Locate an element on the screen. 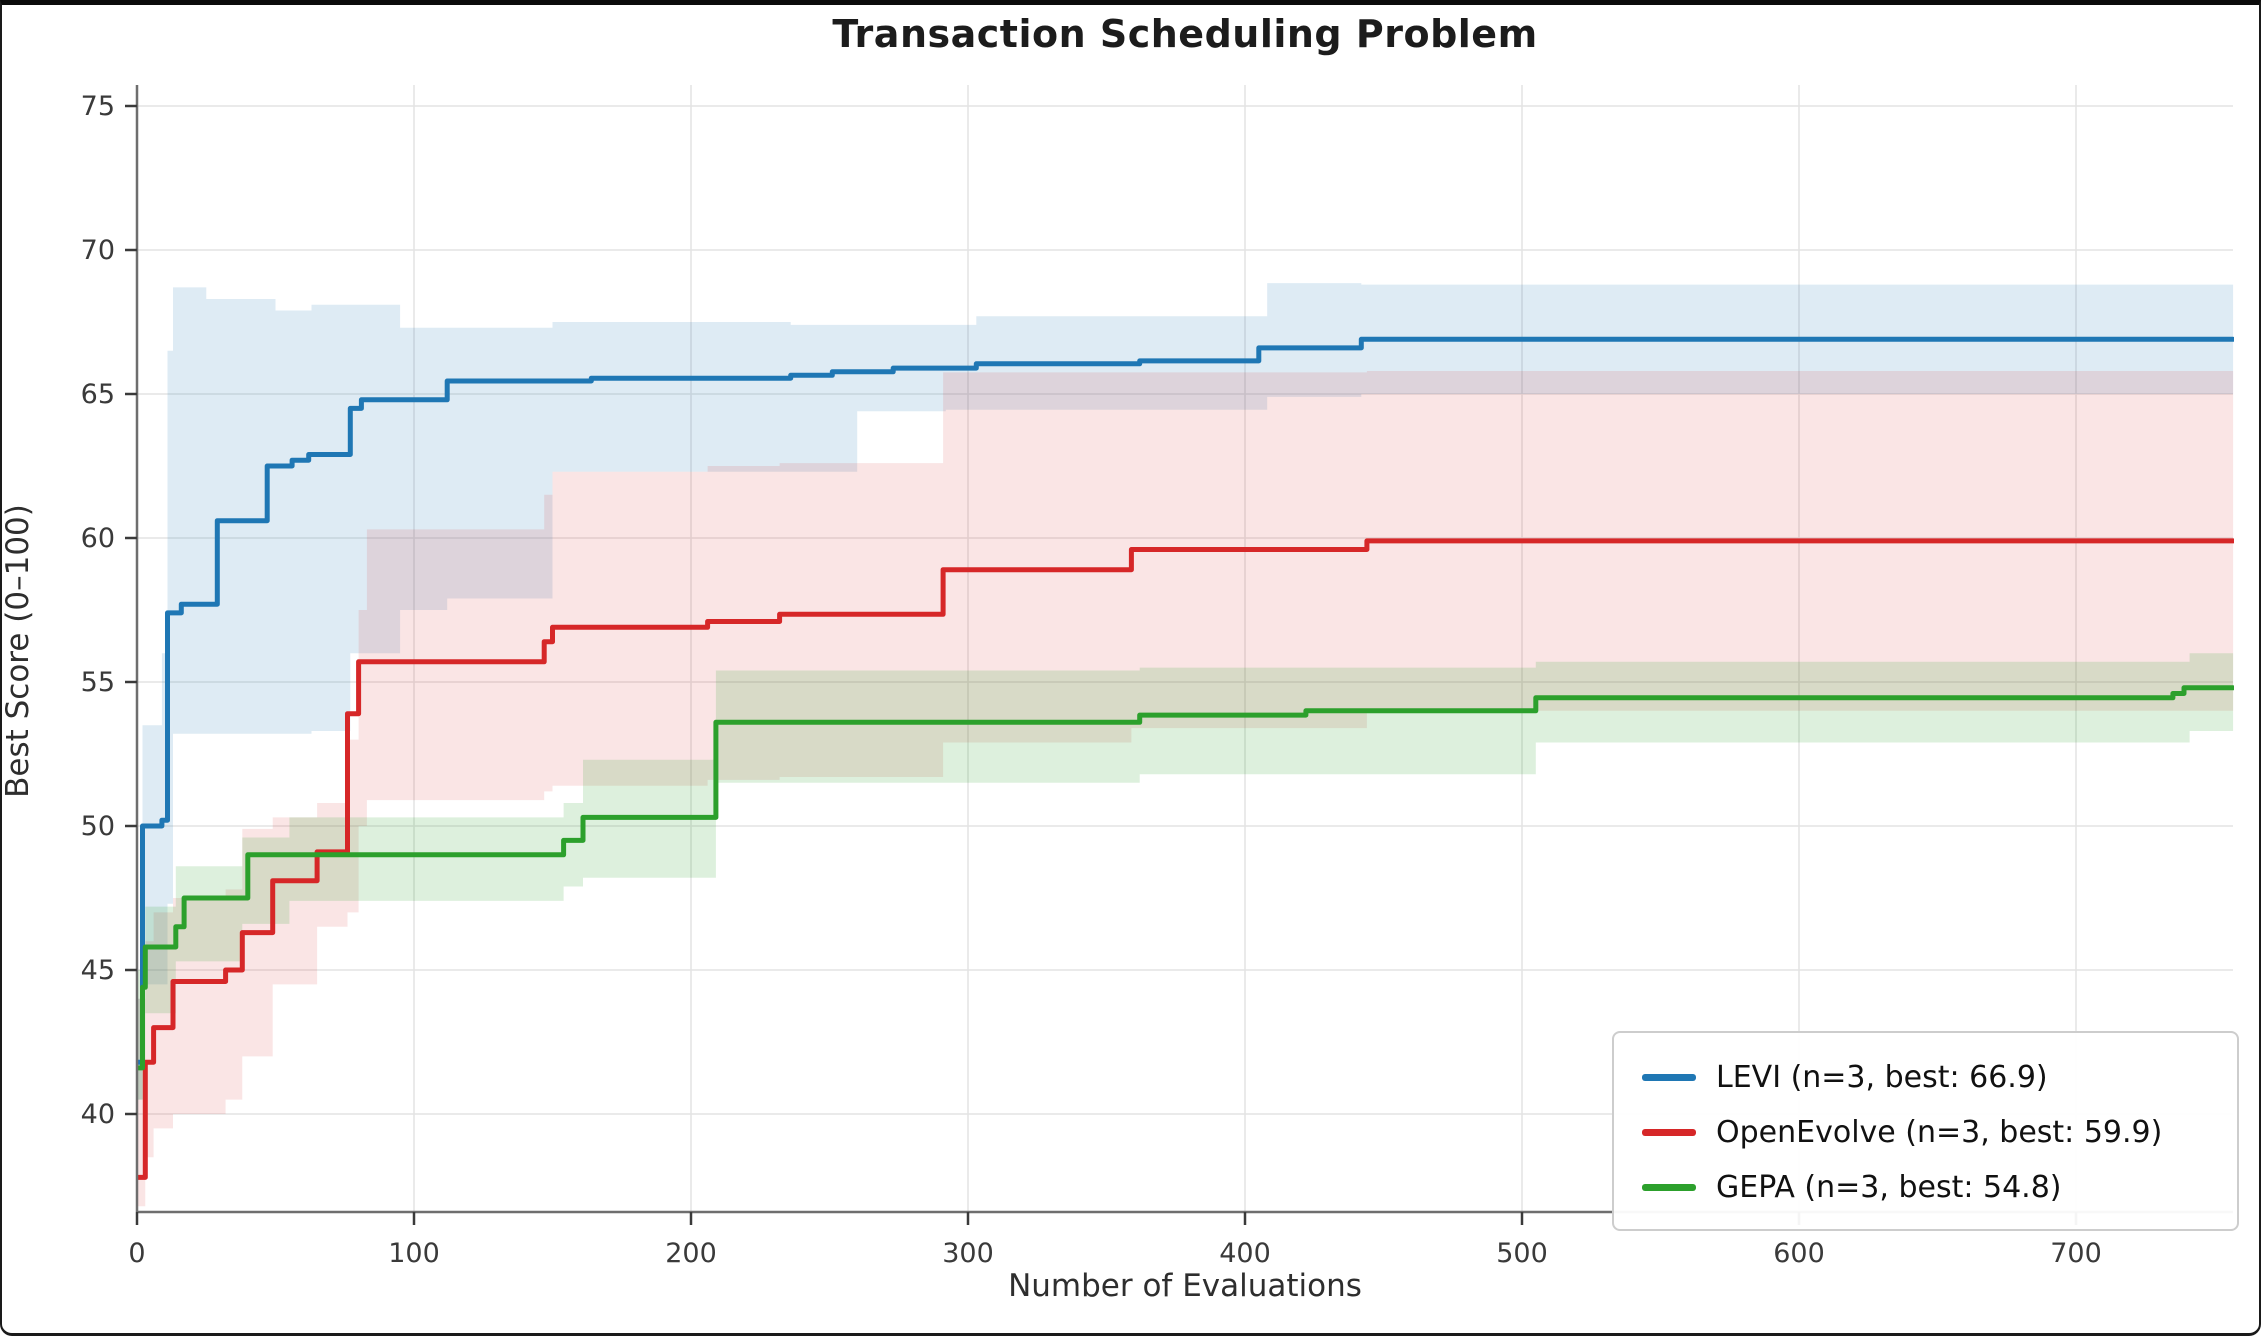  legend-label-levi: LEVI (n=3, best: 66.9) is located at coordinates (1882, 1077).